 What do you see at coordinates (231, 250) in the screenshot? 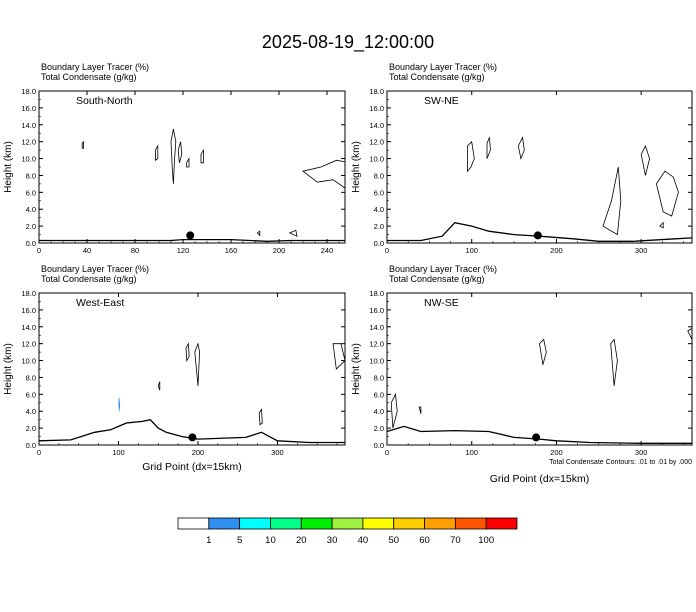
I see `x-tick-label: 160` at bounding box center [231, 250].